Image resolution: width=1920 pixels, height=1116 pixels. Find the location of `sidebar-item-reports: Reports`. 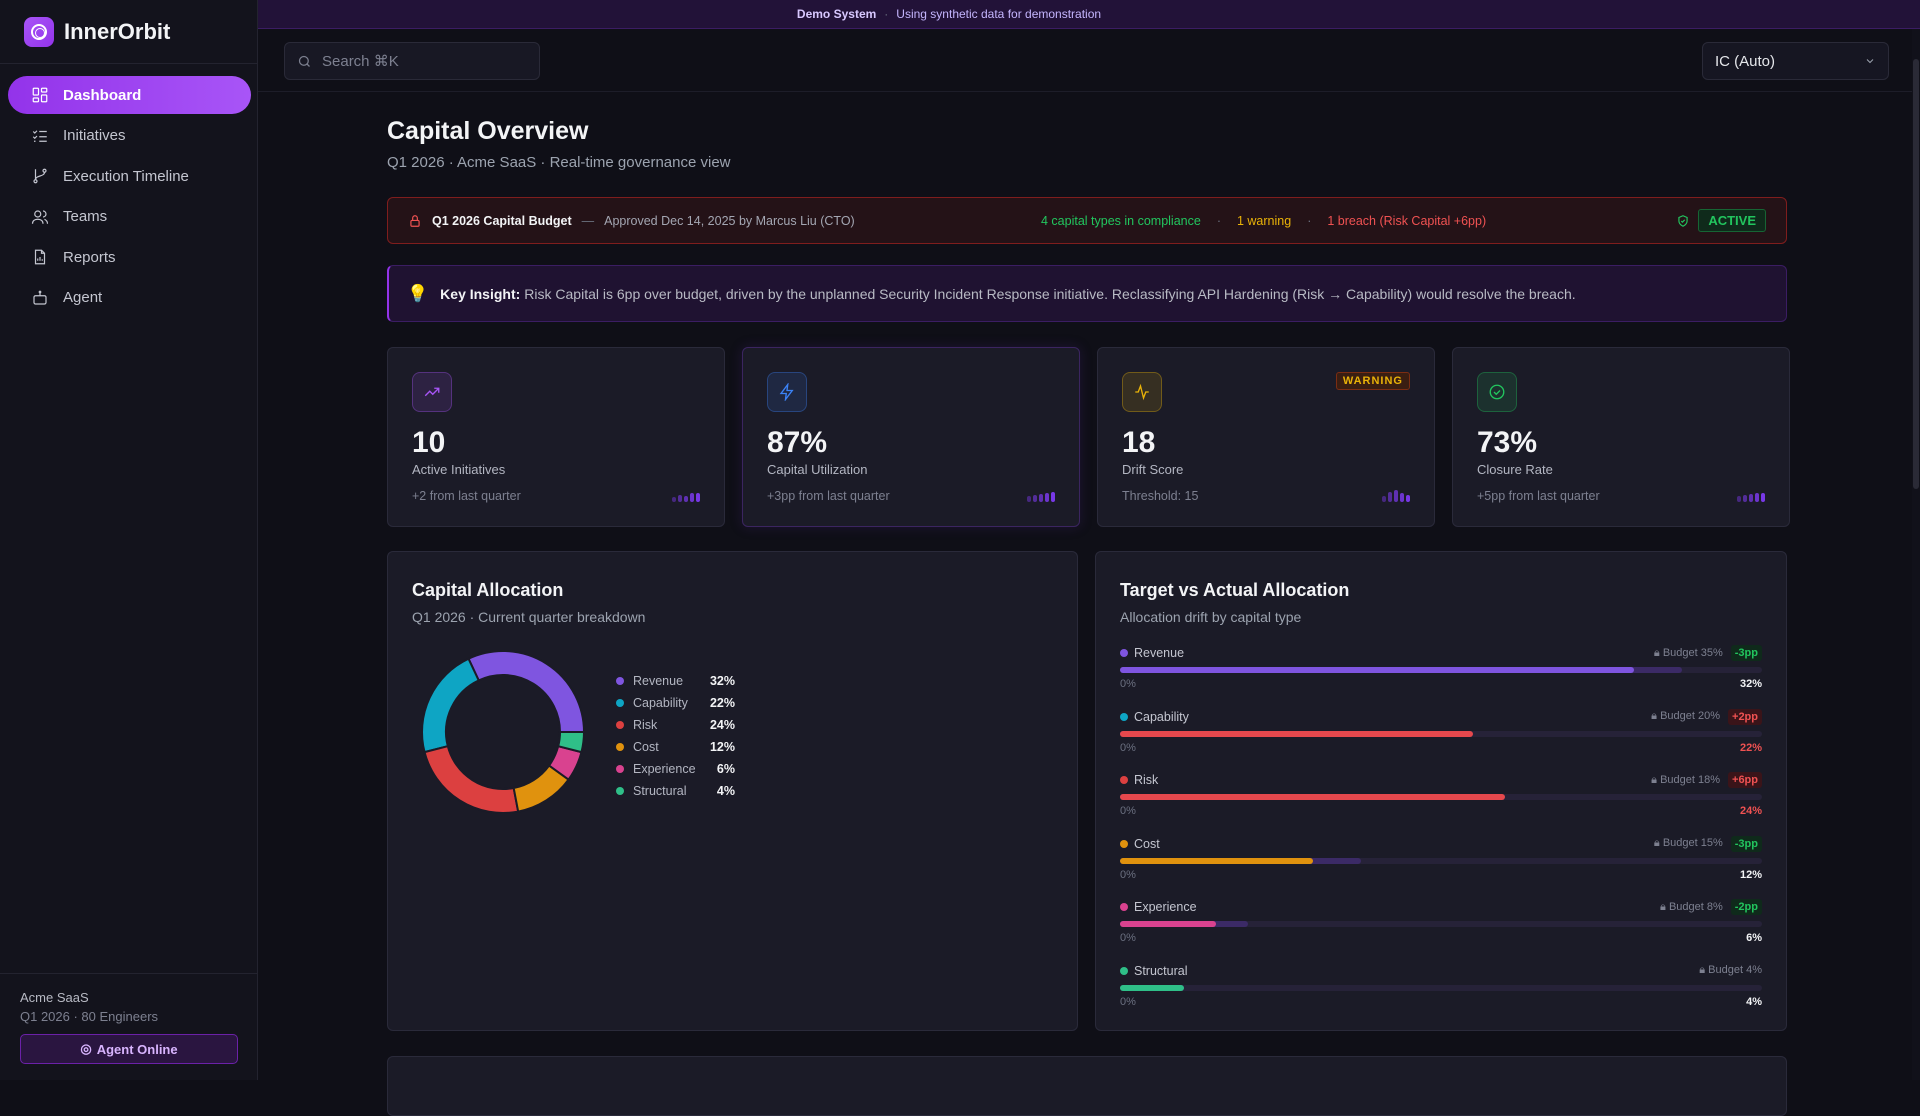

sidebar-item-reports: Reports is located at coordinates (129, 257).